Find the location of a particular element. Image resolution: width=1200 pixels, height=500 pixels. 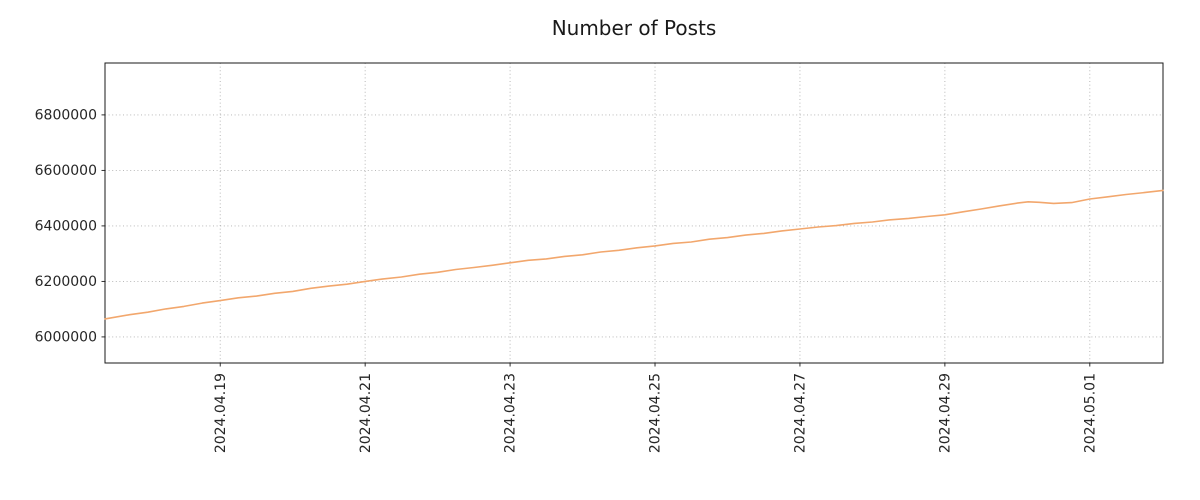

y-tick-label: 6200000 is located at coordinates (66, 282).